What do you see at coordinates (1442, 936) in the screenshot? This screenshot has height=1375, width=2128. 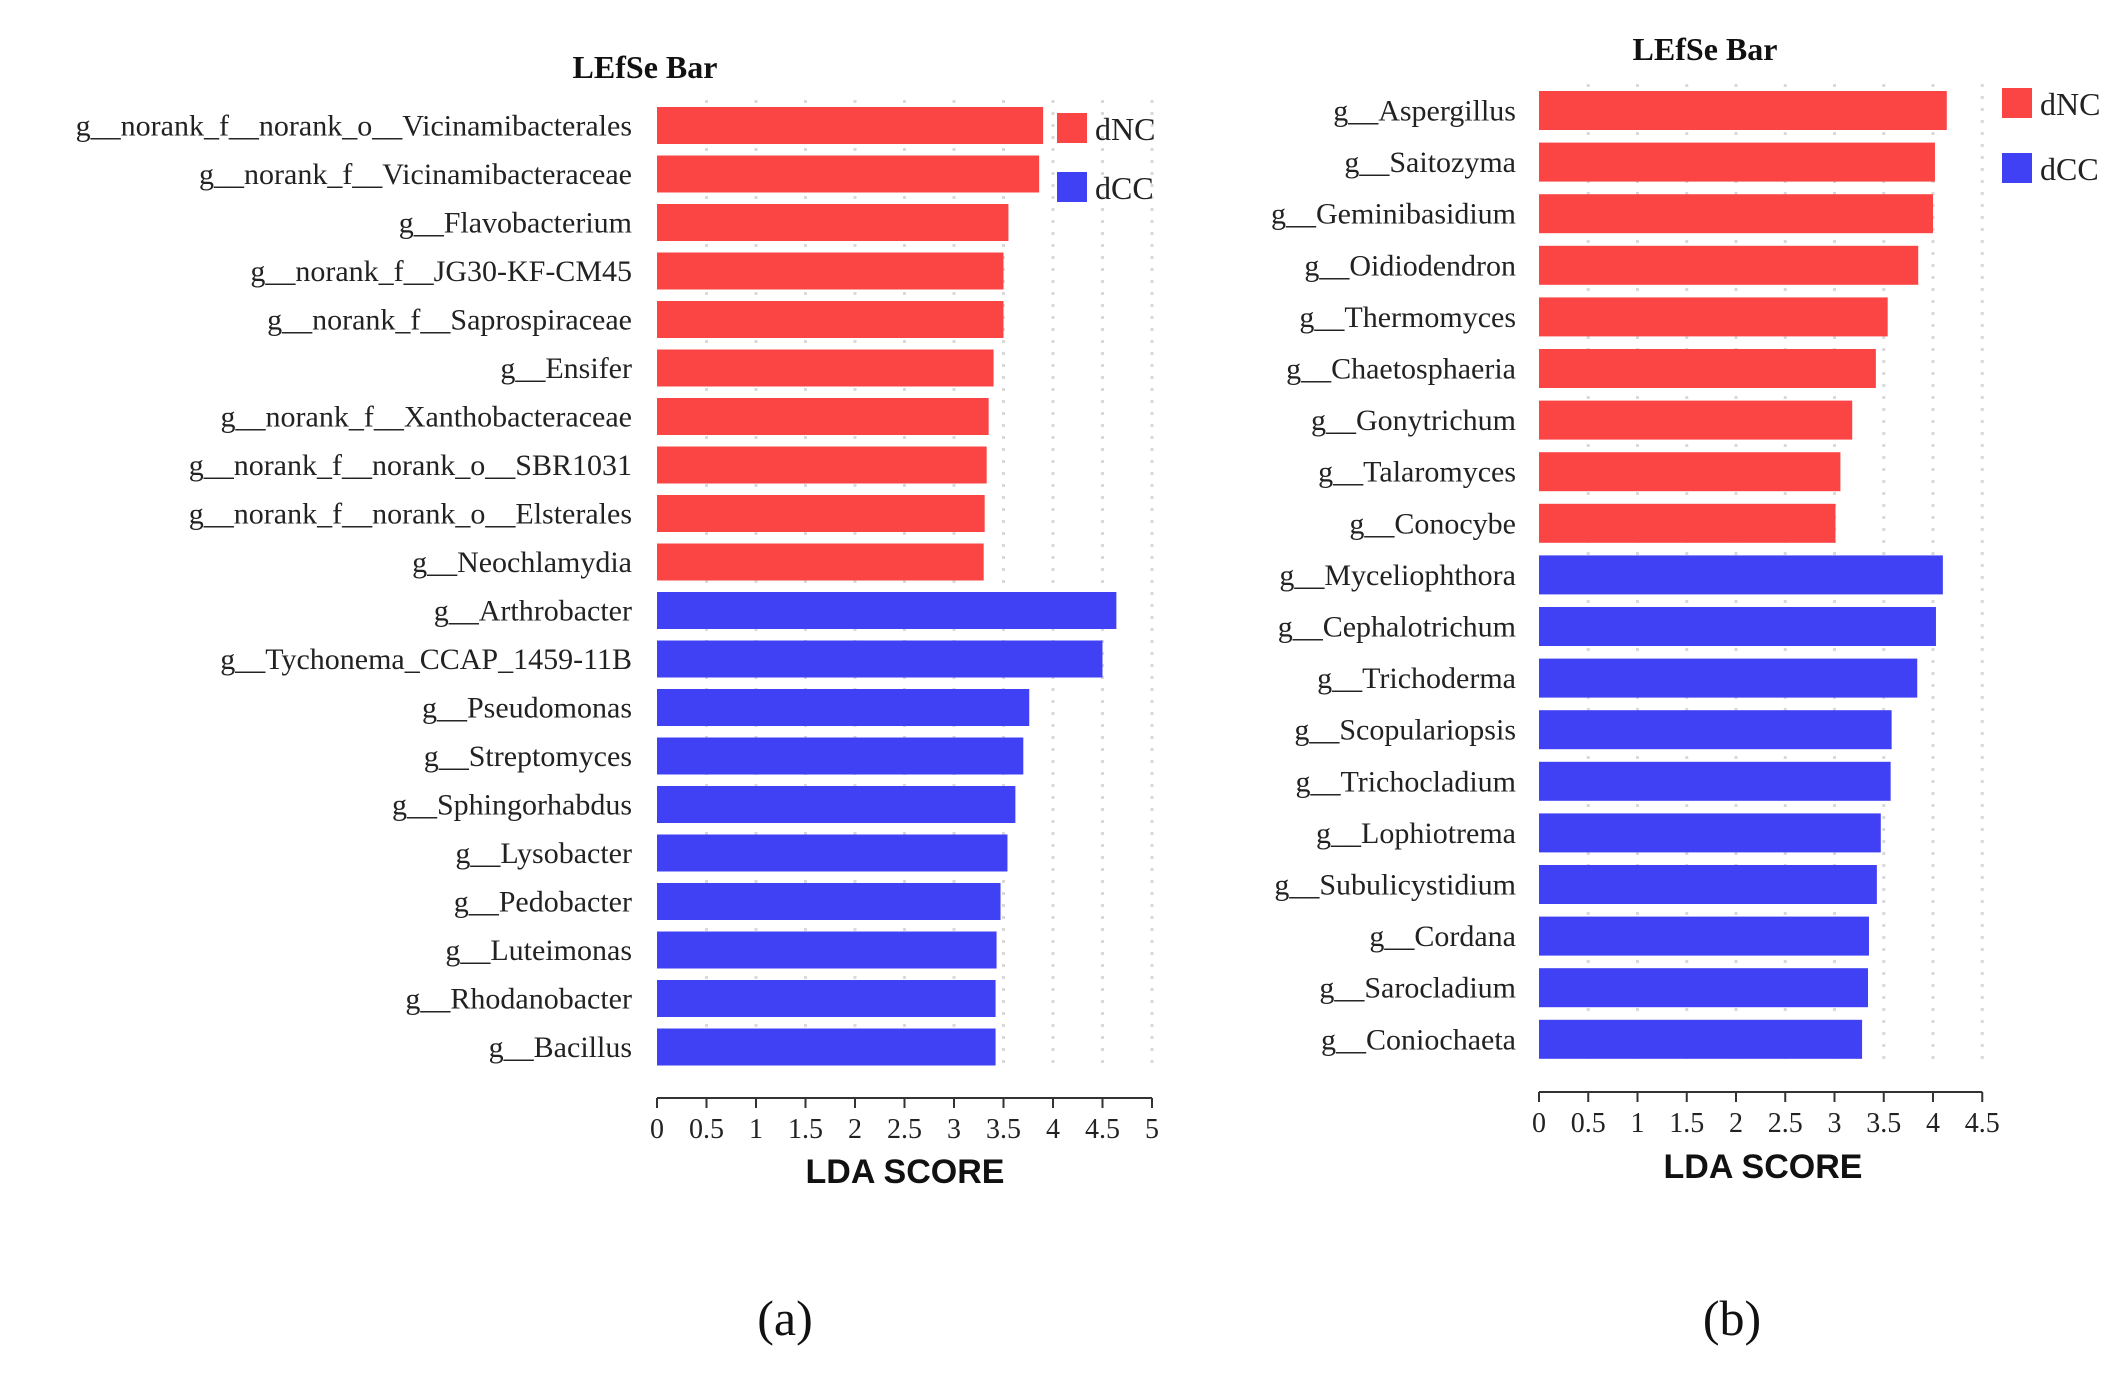 I see `category-label: g__Cordana` at bounding box center [1442, 936].